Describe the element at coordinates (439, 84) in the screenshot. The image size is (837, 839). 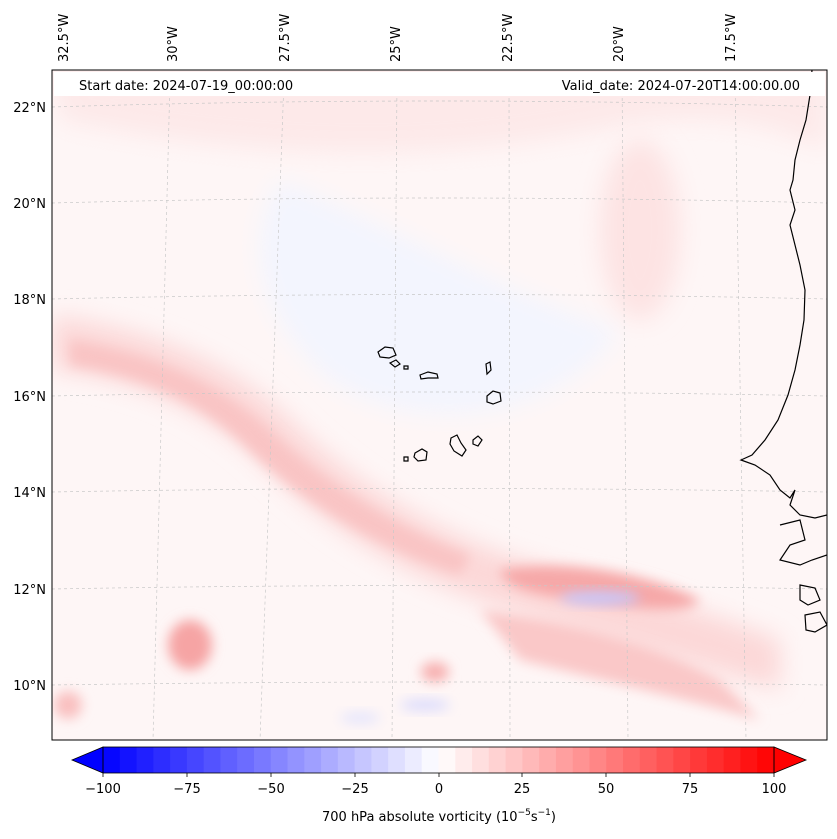
I see `date-label-background` at that location.